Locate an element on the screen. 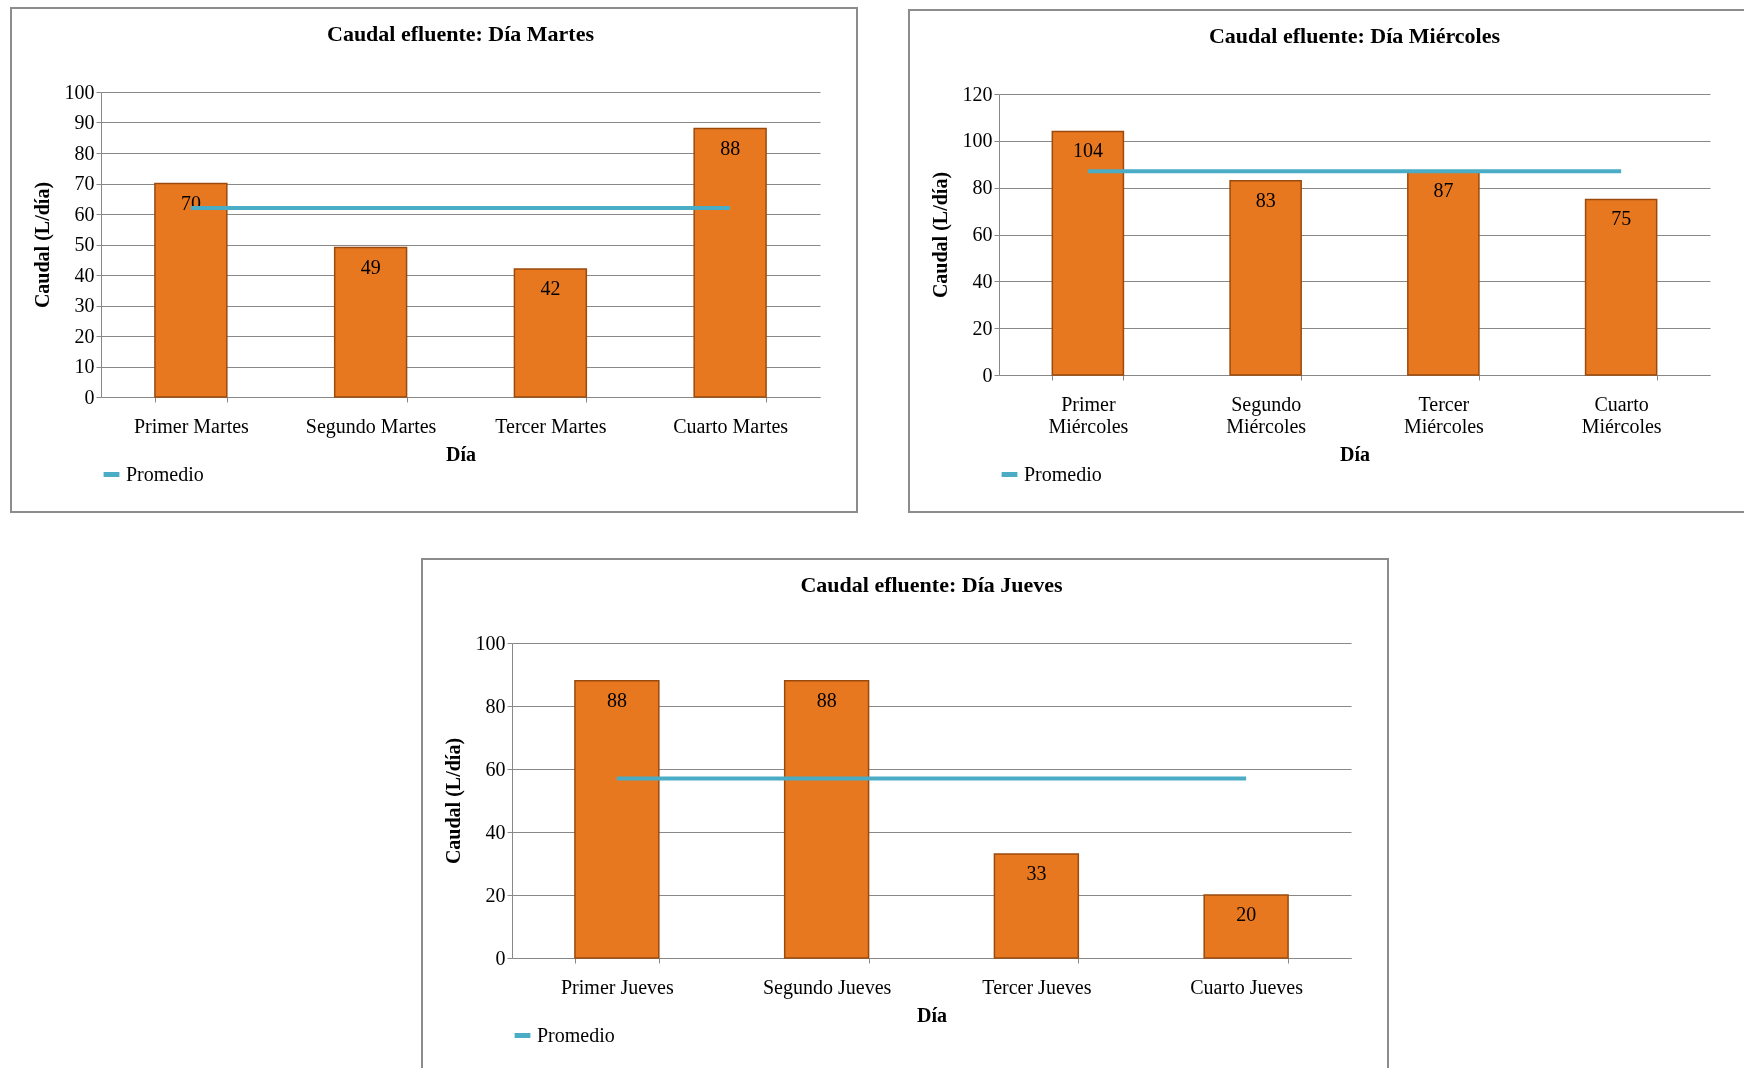 The width and height of the screenshot is (1744, 1068). x-tick-label: Tercer Miércoles is located at coordinates (1444, 414).